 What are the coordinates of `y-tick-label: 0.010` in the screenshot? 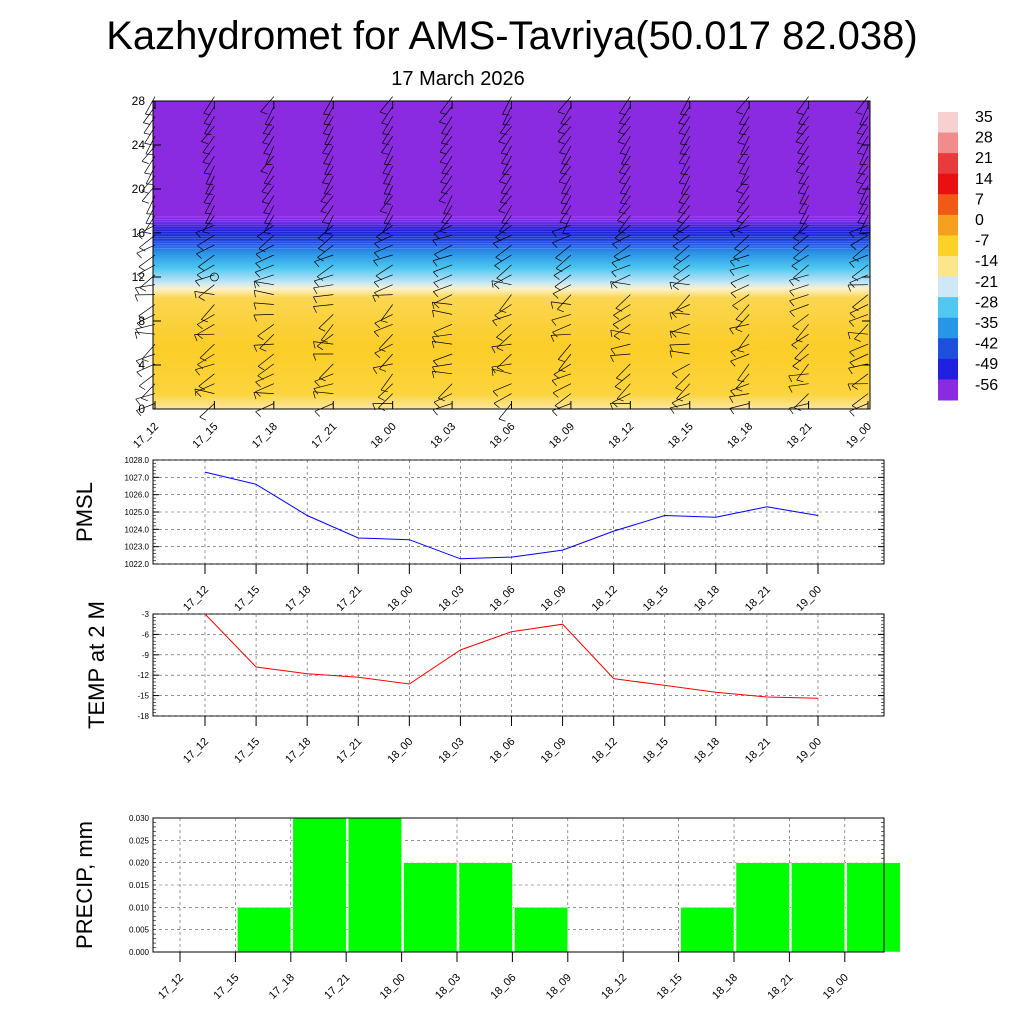 It's located at (139, 907).